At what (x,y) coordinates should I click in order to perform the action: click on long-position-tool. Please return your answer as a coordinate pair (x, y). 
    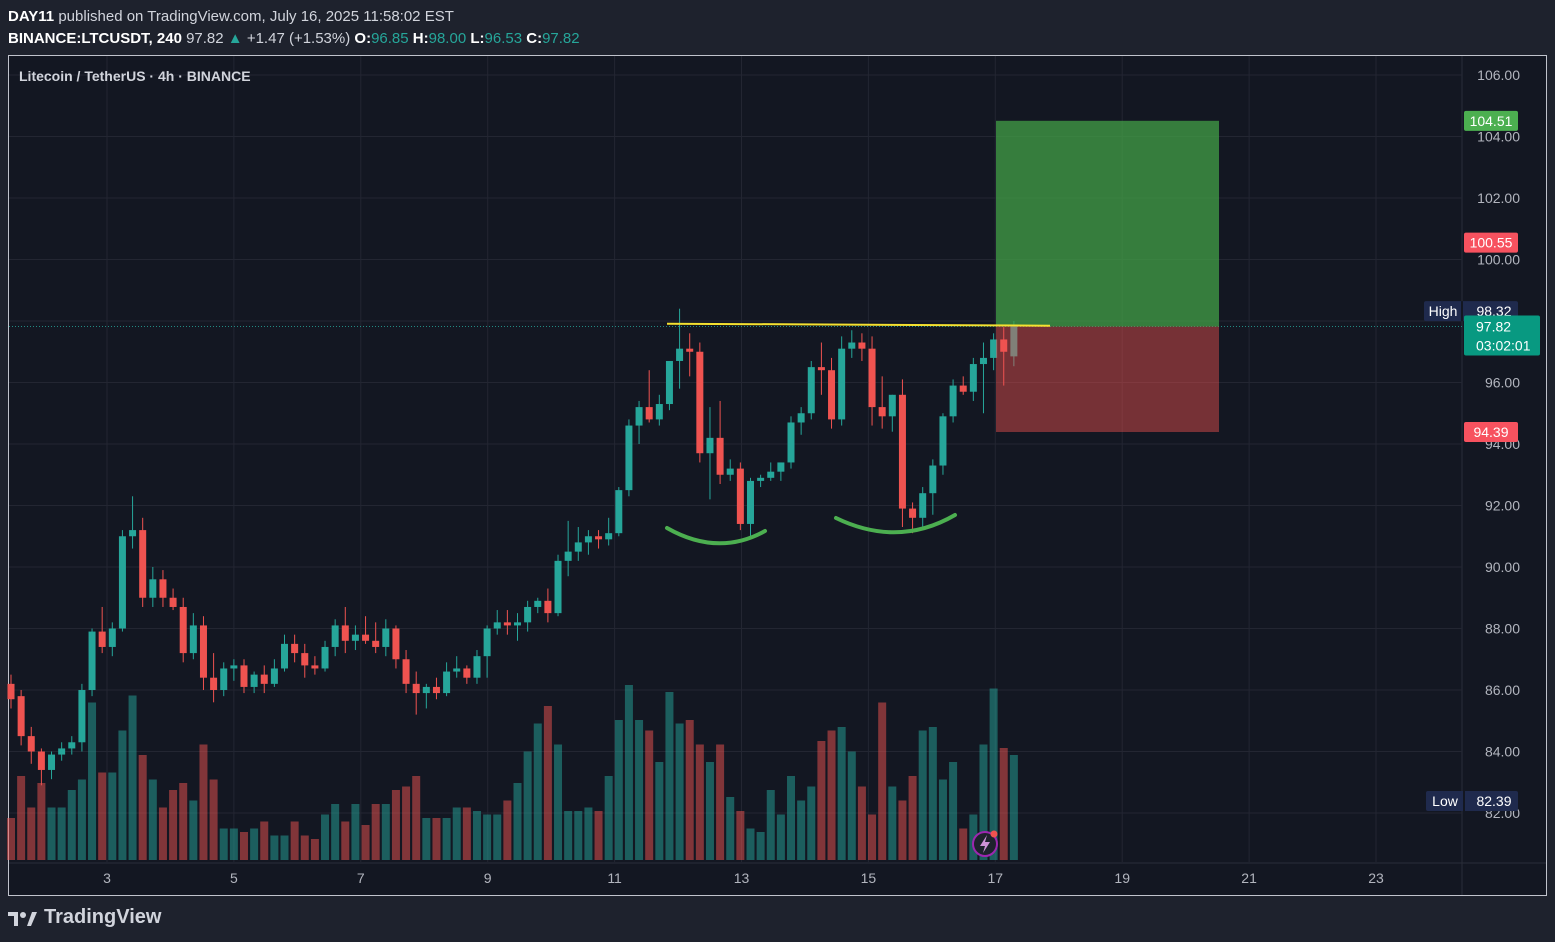
    Looking at the image, I should click on (1107, 276).